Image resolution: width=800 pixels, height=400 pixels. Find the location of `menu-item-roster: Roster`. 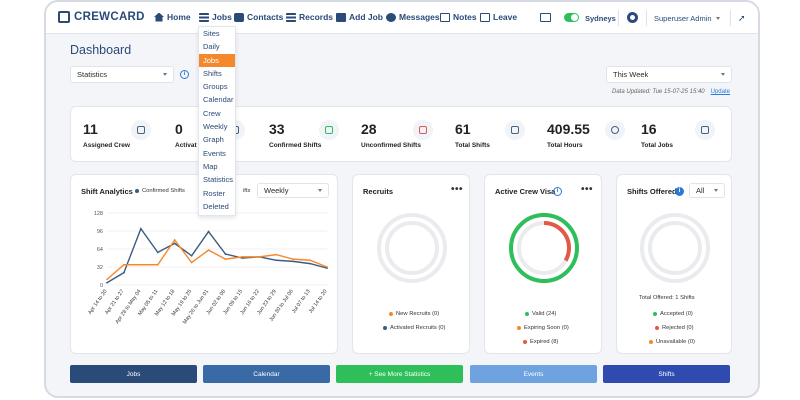

menu-item-roster: Roster is located at coordinates (214, 193).